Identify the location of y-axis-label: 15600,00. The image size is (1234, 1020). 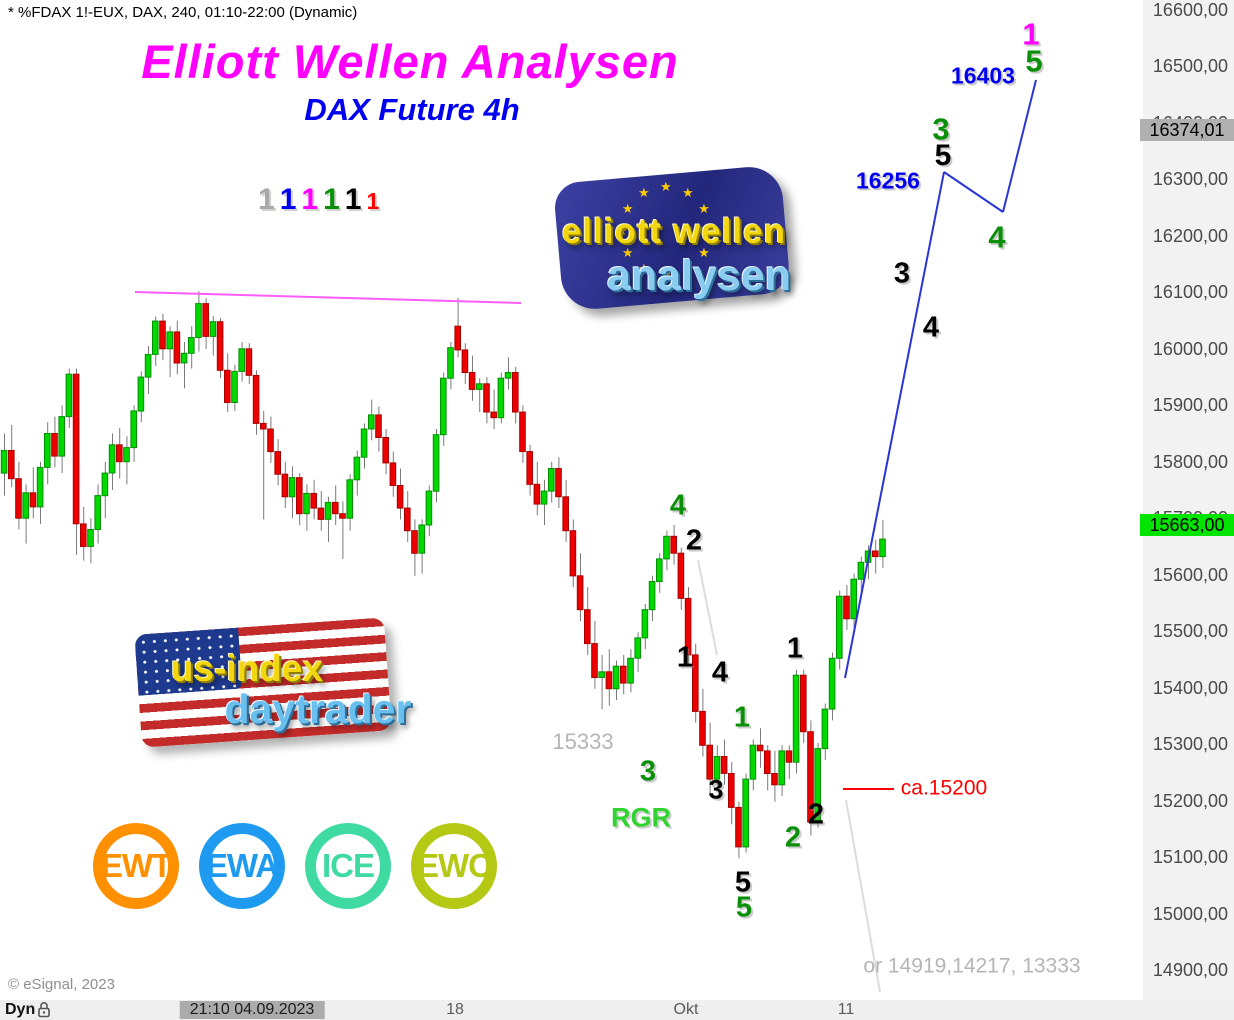
(1190, 574).